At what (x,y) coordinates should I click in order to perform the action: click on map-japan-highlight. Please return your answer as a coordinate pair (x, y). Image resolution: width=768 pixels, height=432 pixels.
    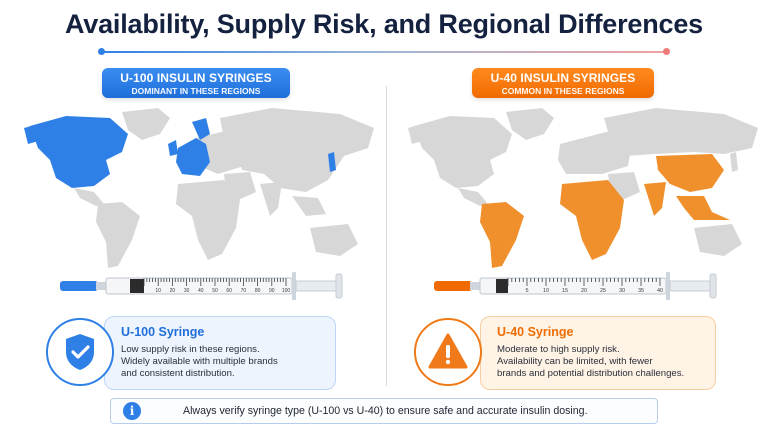
    Looking at the image, I should click on (332, 162).